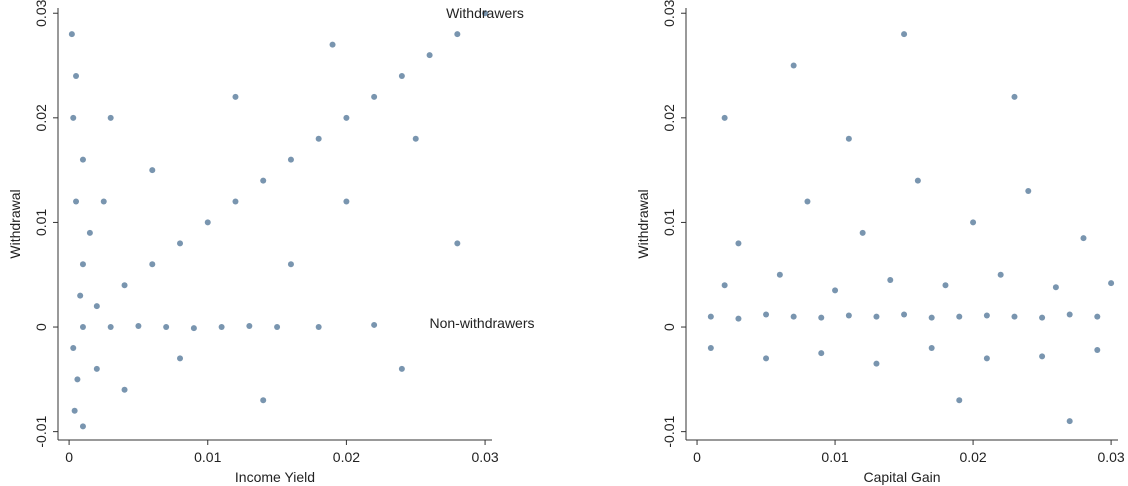 This screenshot has width=1128, height=486. I want to click on annotation: Withdrawers, so click(485, 13).